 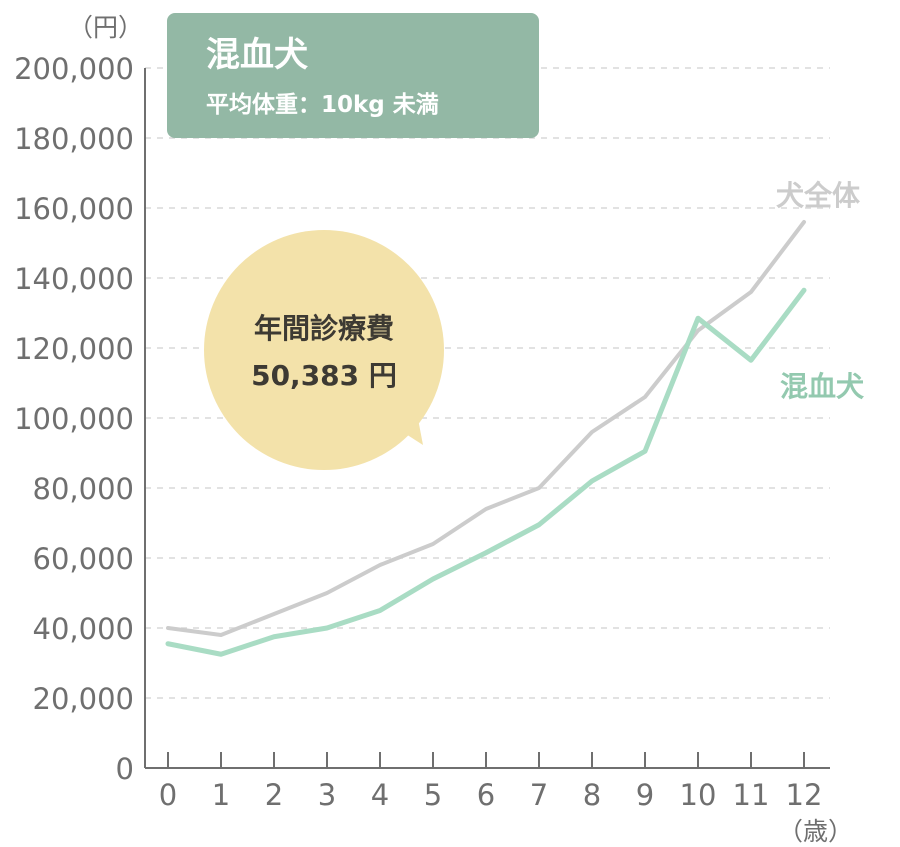 I want to click on x-tick-label: 5, so click(x=433, y=795).